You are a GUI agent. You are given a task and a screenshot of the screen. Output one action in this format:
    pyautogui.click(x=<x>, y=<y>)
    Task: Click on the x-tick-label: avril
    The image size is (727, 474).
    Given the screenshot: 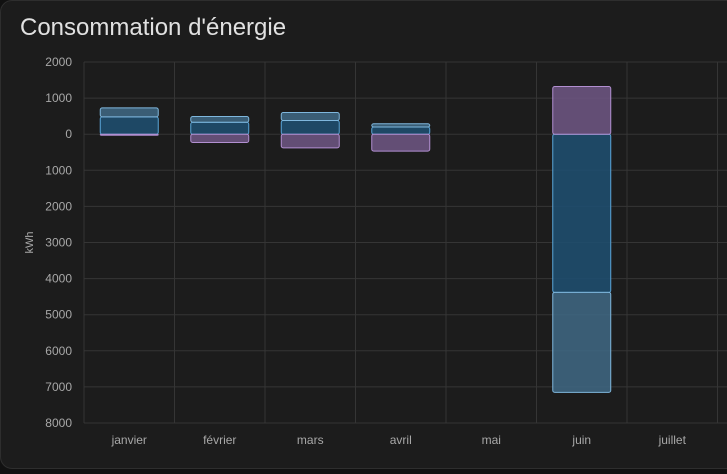 What is the action you would take?
    pyautogui.click(x=401, y=440)
    